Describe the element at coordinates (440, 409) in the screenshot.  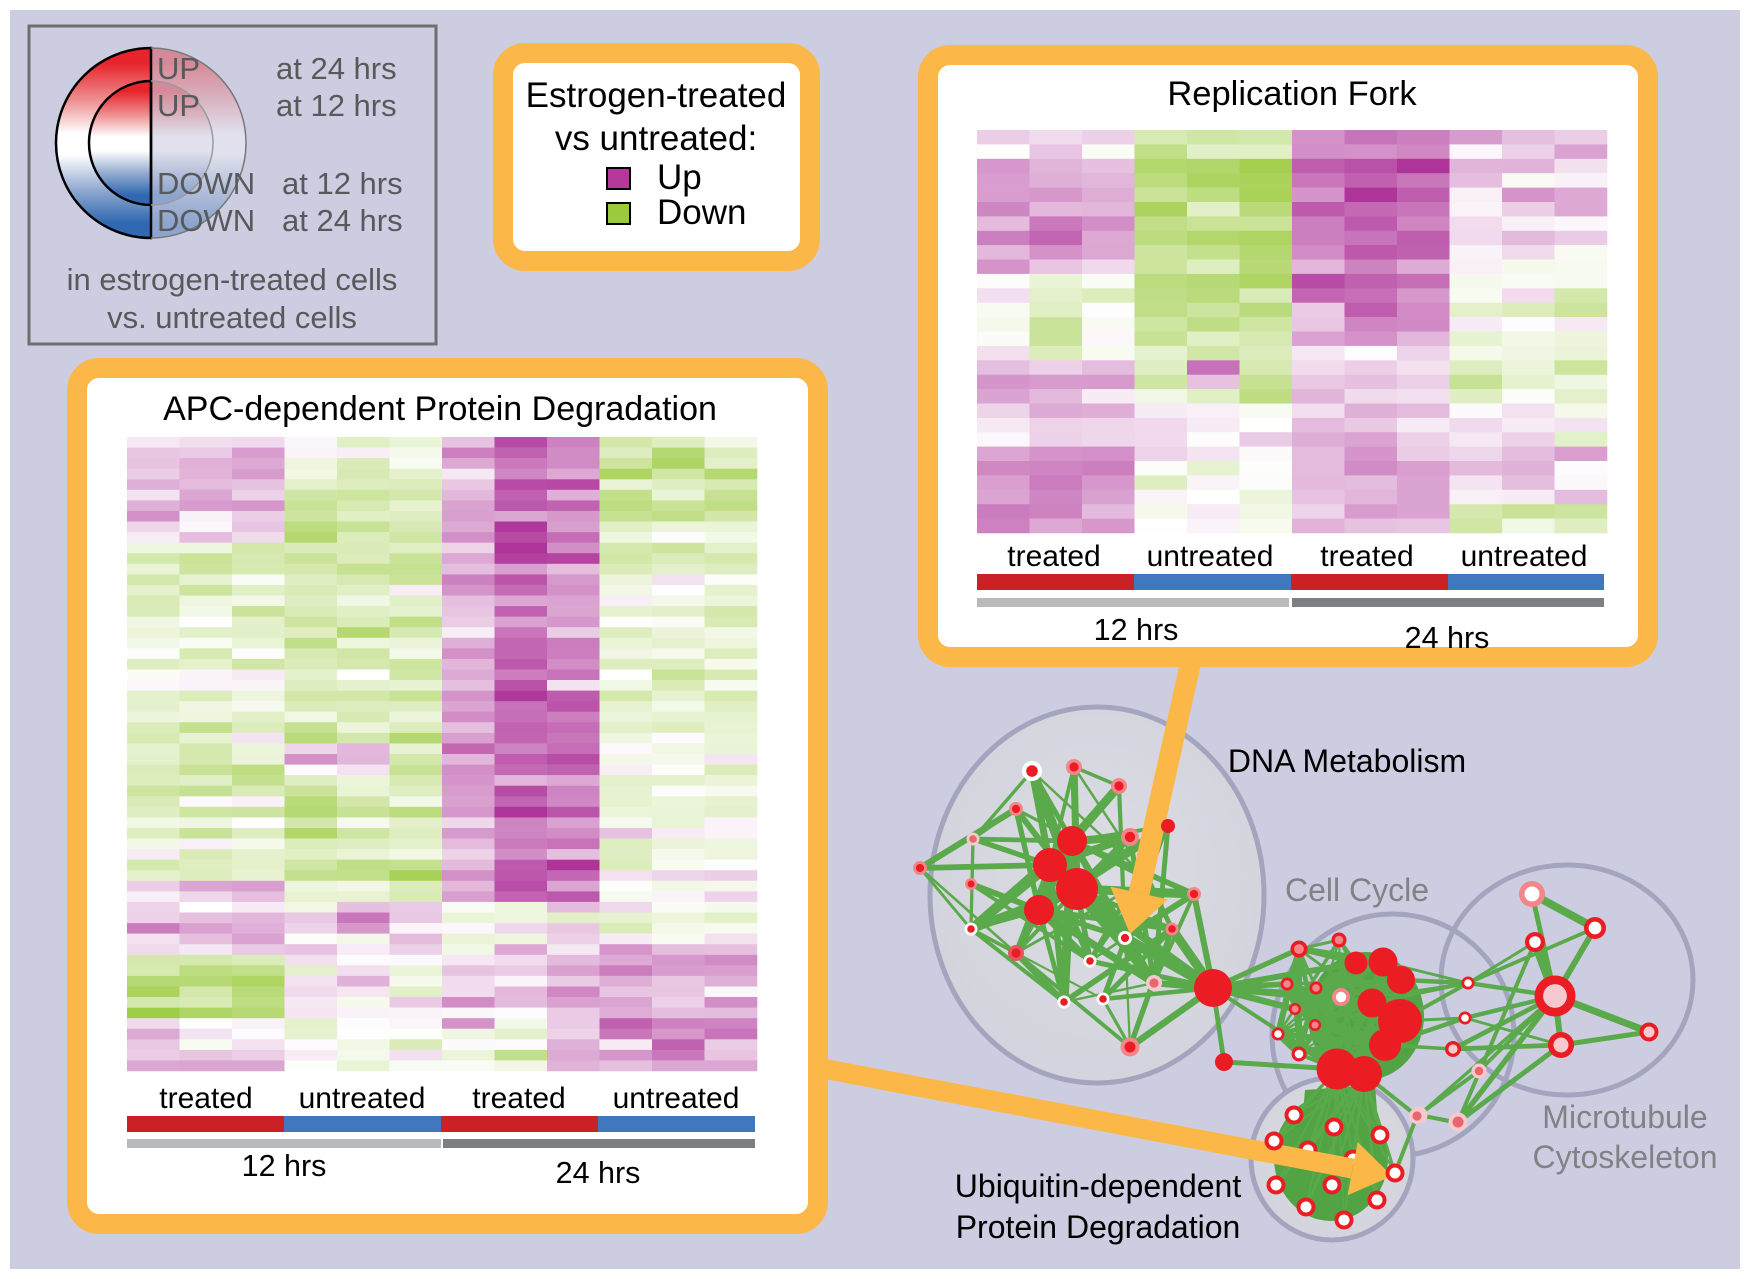
I see `svg-text:APC-dependent Protein Degradat: APC-dependent Protein Degradation` at that location.